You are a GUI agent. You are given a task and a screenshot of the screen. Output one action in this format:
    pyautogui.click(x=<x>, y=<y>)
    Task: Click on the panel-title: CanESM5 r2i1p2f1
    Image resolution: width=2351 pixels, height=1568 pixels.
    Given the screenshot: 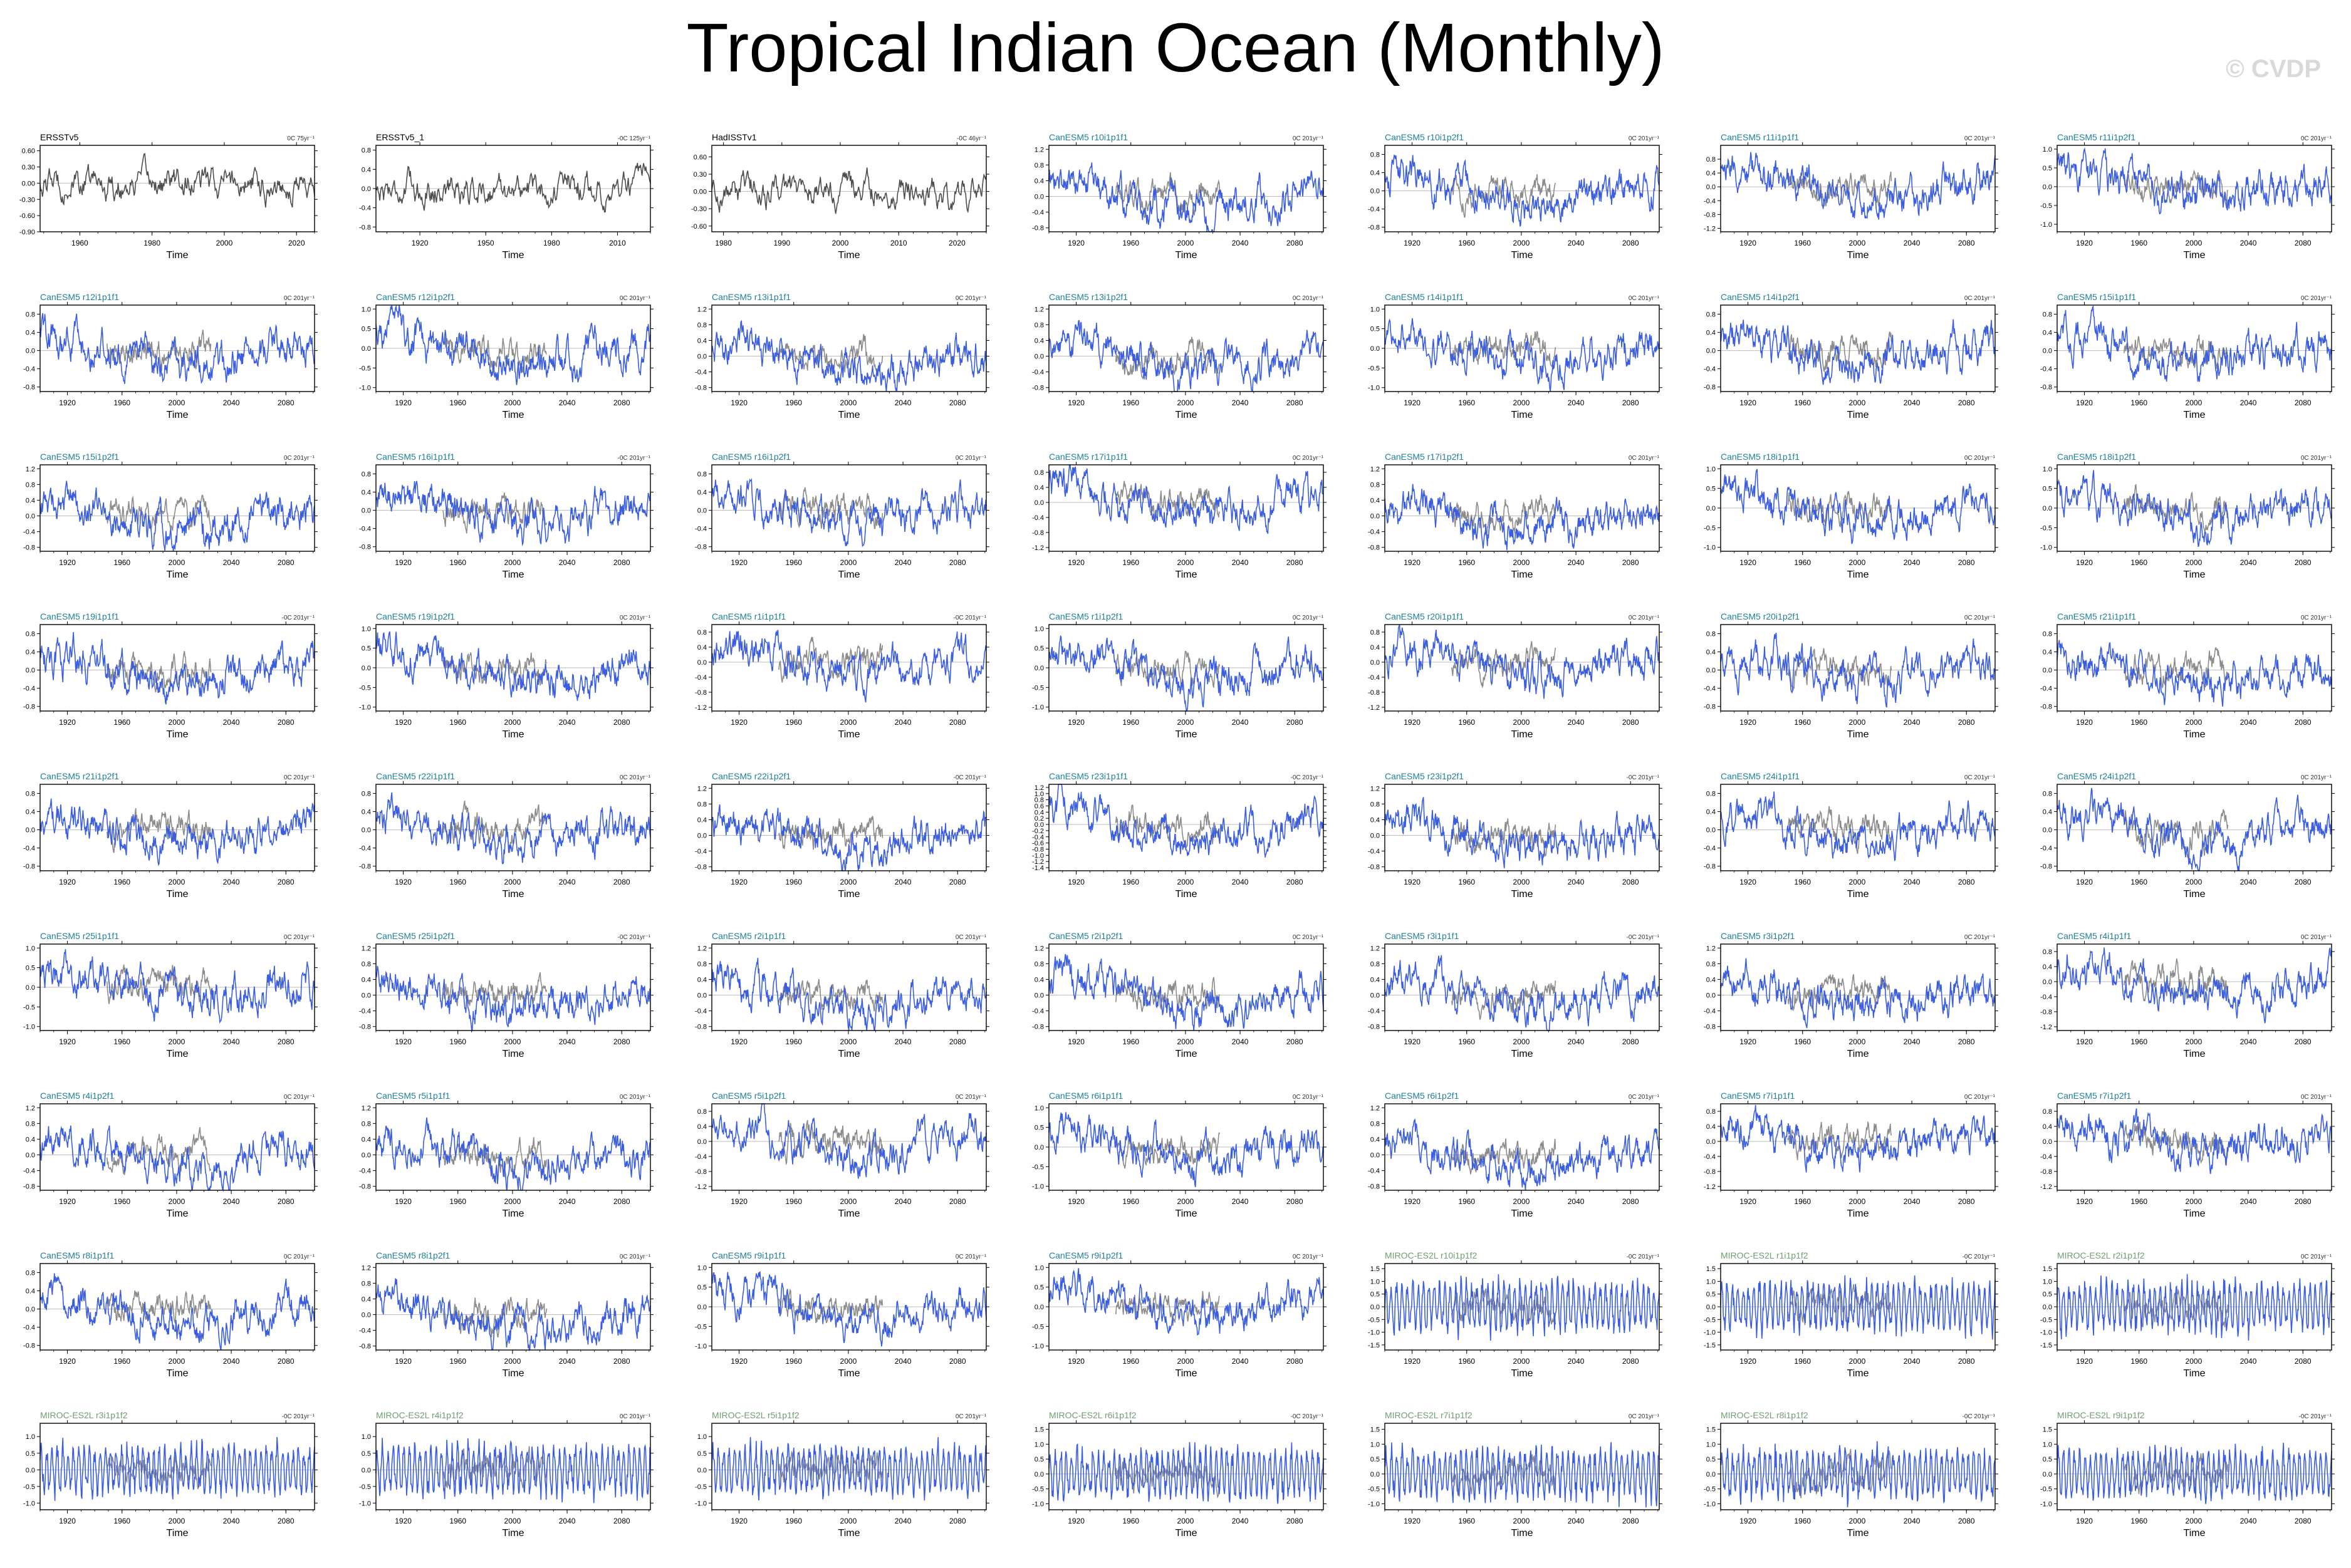 What is the action you would take?
    pyautogui.click(x=1086, y=936)
    